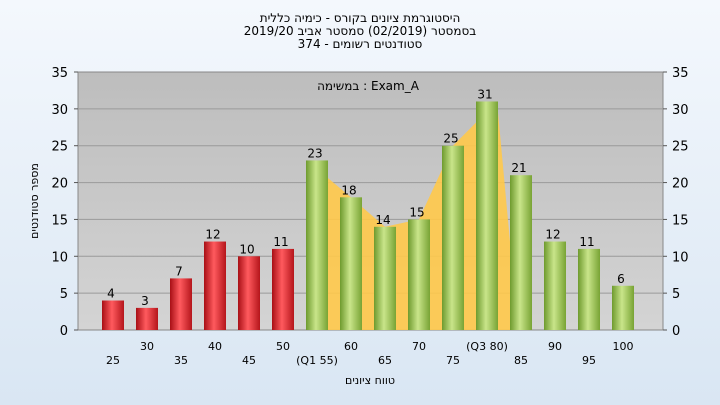 This screenshot has width=720, height=405. What do you see at coordinates (113, 360) in the screenshot?
I see `x-tick-label: 25` at bounding box center [113, 360].